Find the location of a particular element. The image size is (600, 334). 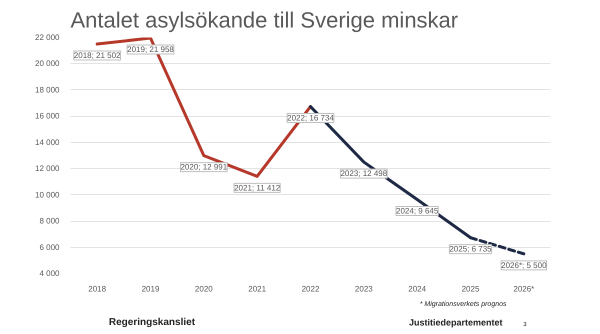

data-label: 2019; 21 958 is located at coordinates (150, 49).